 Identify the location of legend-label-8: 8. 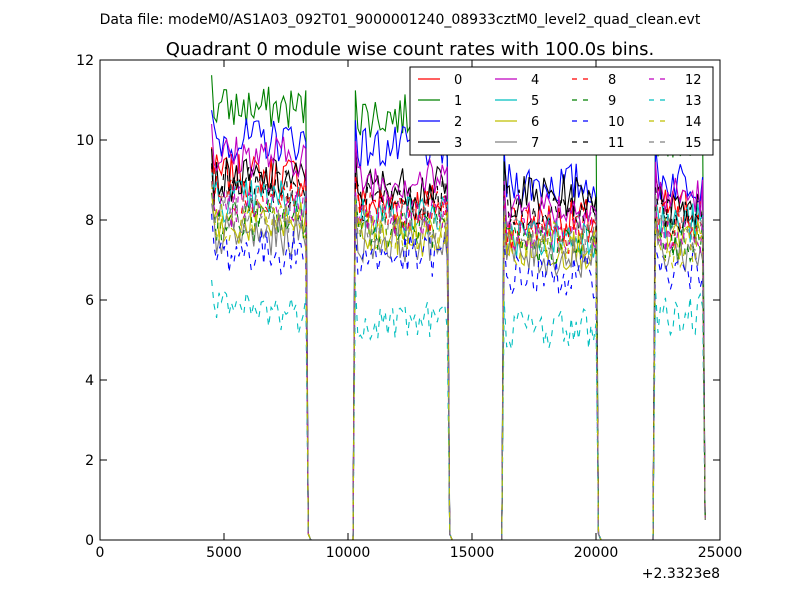
(612, 80).